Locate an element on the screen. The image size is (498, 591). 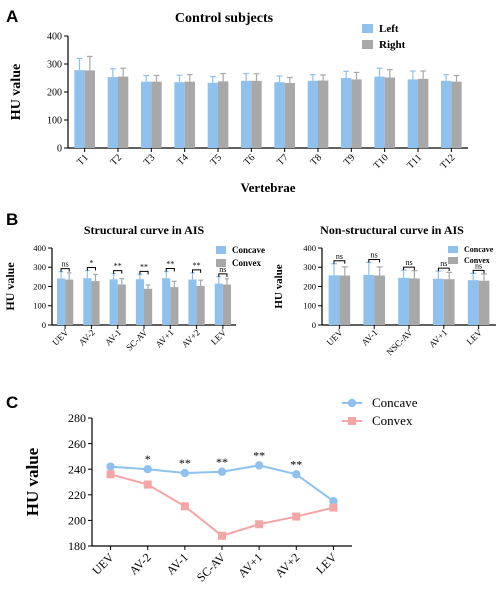
panel-label-a: A is located at coordinates (12, 16).